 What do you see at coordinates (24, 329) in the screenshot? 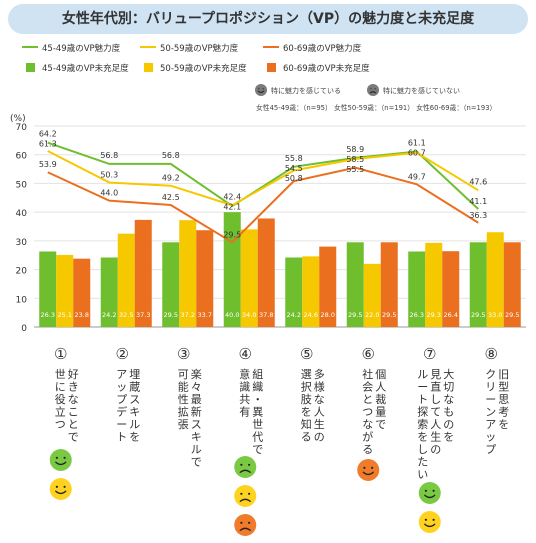
I see `y-tick-label: 0` at bounding box center [24, 329].